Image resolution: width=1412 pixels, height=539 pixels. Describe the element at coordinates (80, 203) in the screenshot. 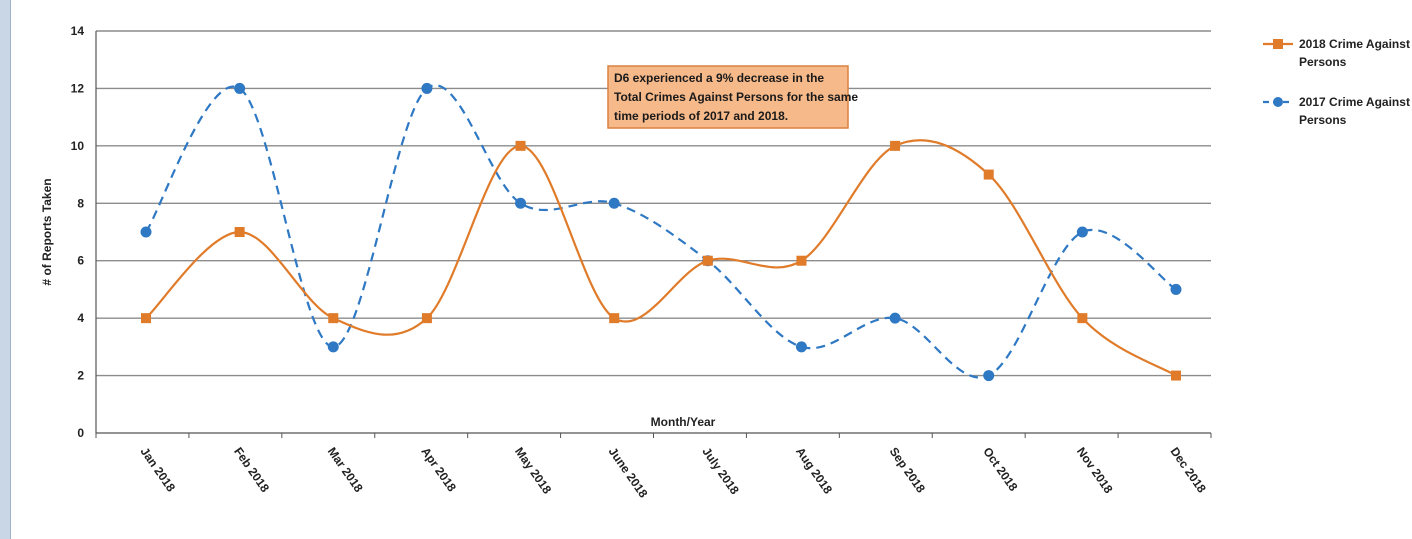

I see `y-tick-label: 8` at that location.